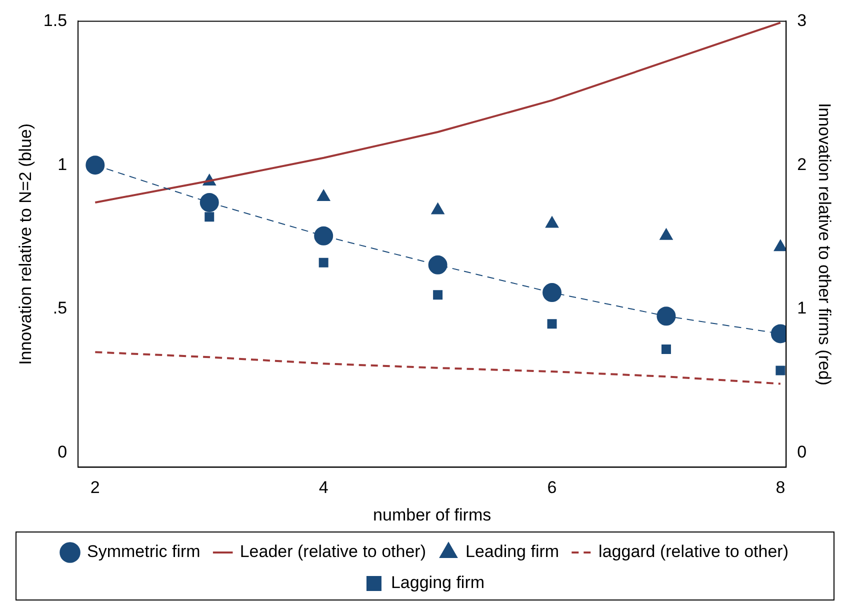  What do you see at coordinates (437, 582) in the screenshot?
I see `legend-label: Lagging firm` at bounding box center [437, 582].